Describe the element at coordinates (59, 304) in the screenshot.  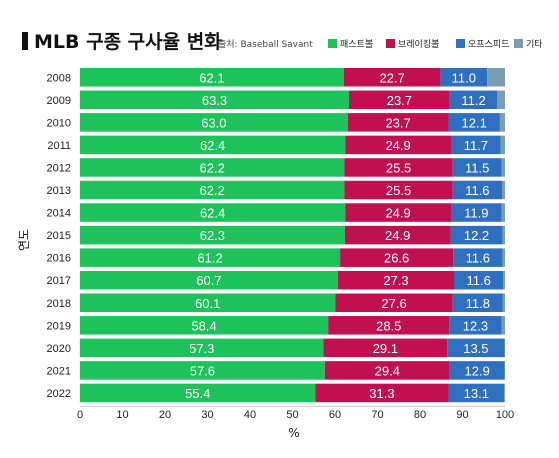
I see `y-tick-label: 2018` at that location.